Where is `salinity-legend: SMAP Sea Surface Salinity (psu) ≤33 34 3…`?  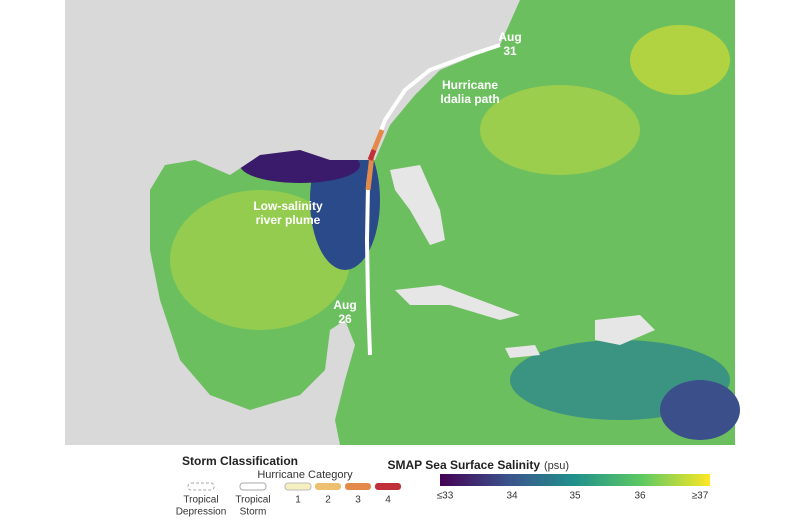
salinity-legend: SMAP Sea Surface Salinity (psu) ≤33 34 3… is located at coordinates (548, 480).